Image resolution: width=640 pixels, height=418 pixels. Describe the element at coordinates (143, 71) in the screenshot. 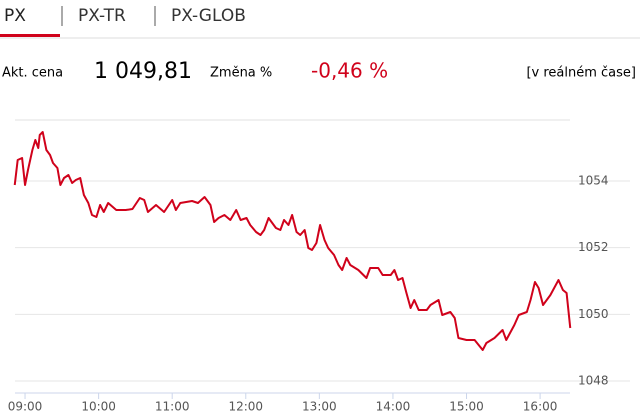

I see `price: 1 049,81` at that location.